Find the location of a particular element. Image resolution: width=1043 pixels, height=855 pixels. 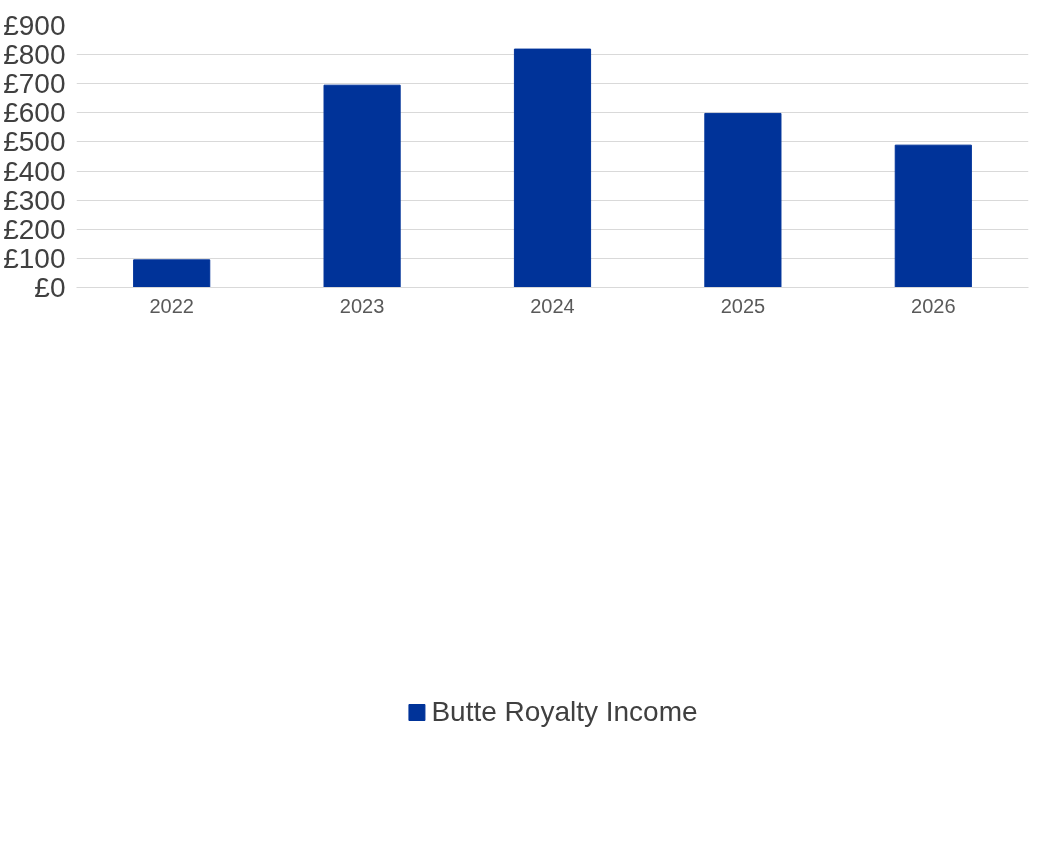

y-tick-label: £600 is located at coordinates (34, 113).